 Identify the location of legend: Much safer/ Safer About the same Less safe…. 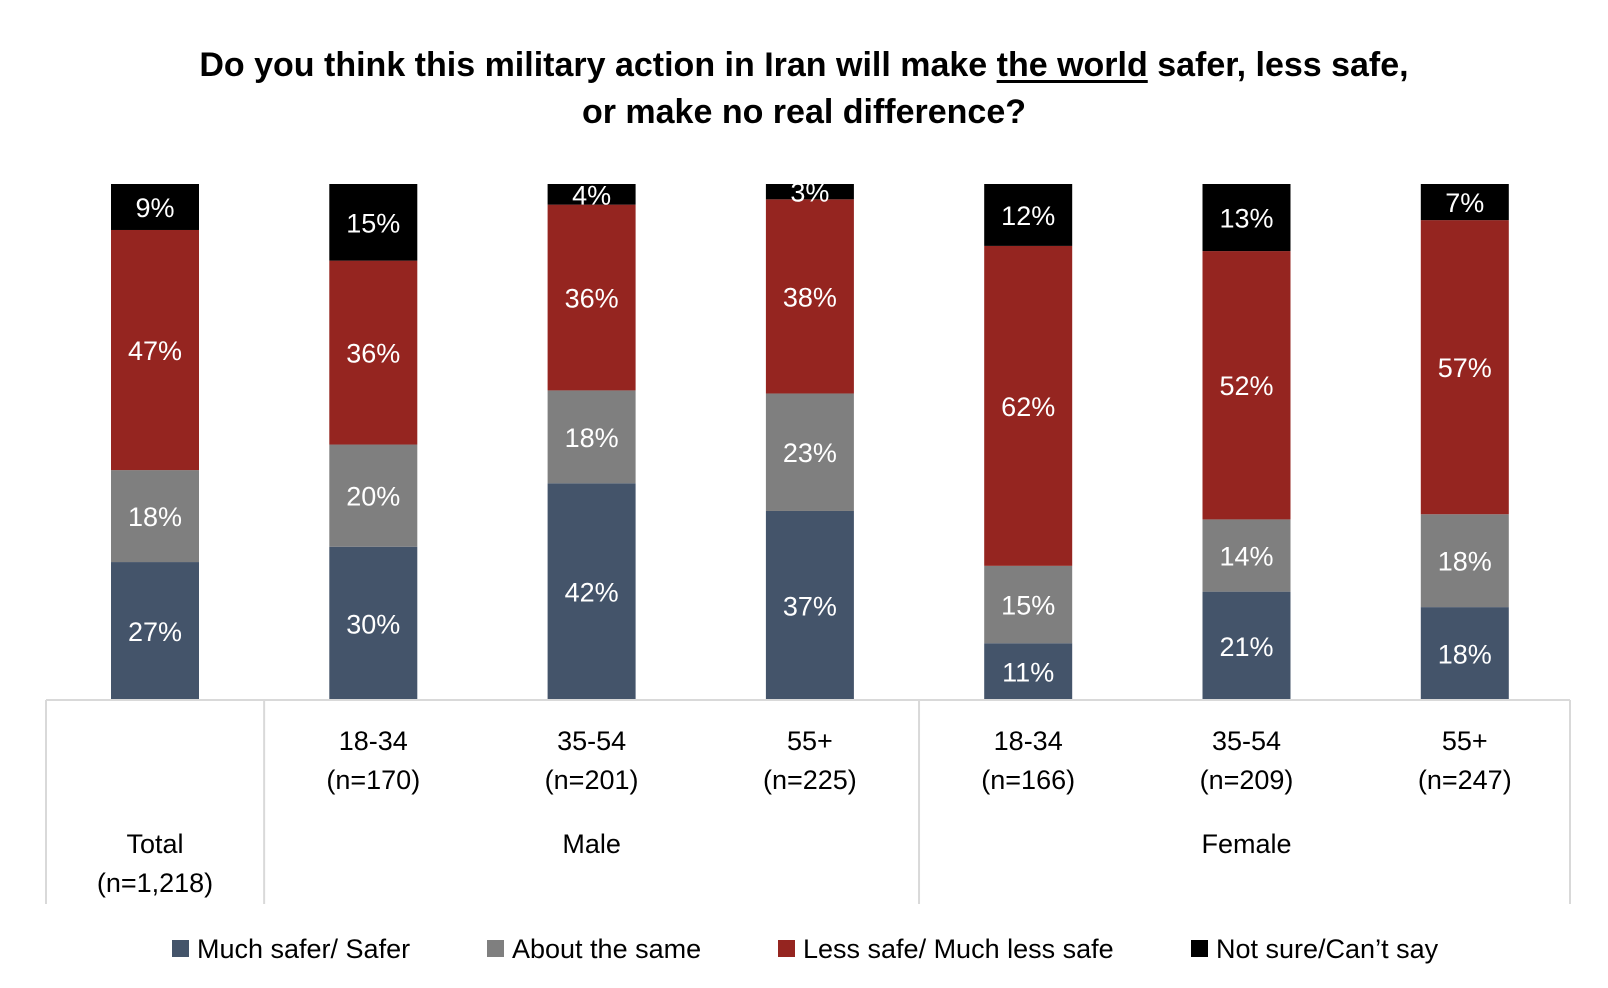
(805, 949).